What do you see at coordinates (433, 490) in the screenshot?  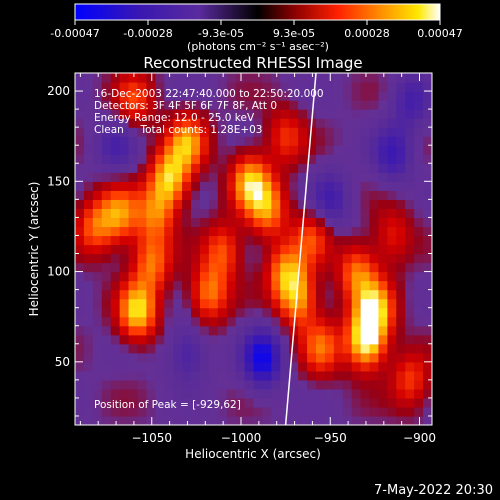 I see `plot-timestamp: 7-May-2022 20:30` at bounding box center [433, 490].